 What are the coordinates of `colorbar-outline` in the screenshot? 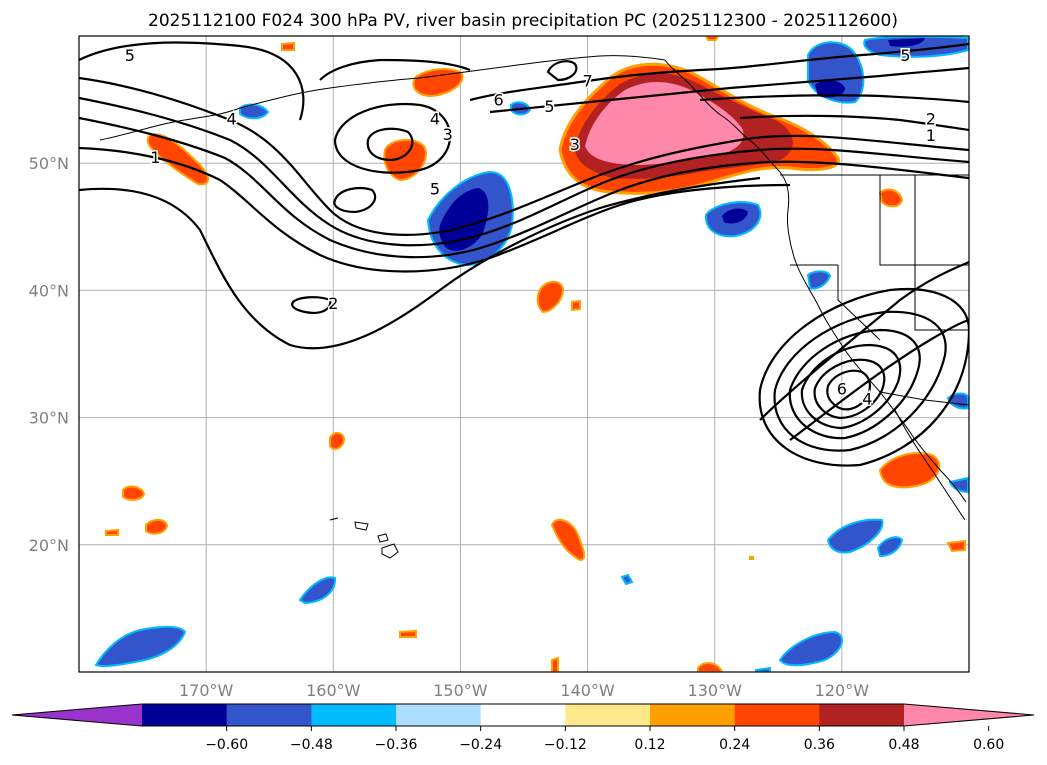 It's located at (523, 715).